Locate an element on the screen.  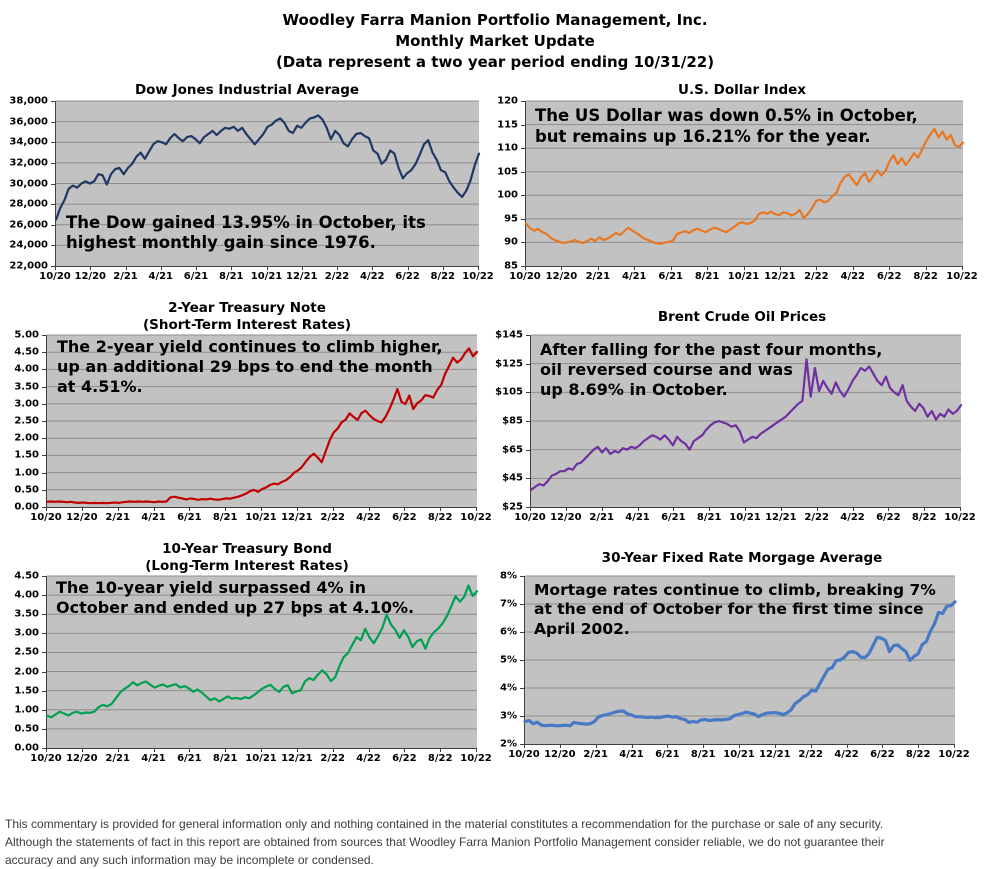
x-tick-label: 6/21 is located at coordinates (189, 758).